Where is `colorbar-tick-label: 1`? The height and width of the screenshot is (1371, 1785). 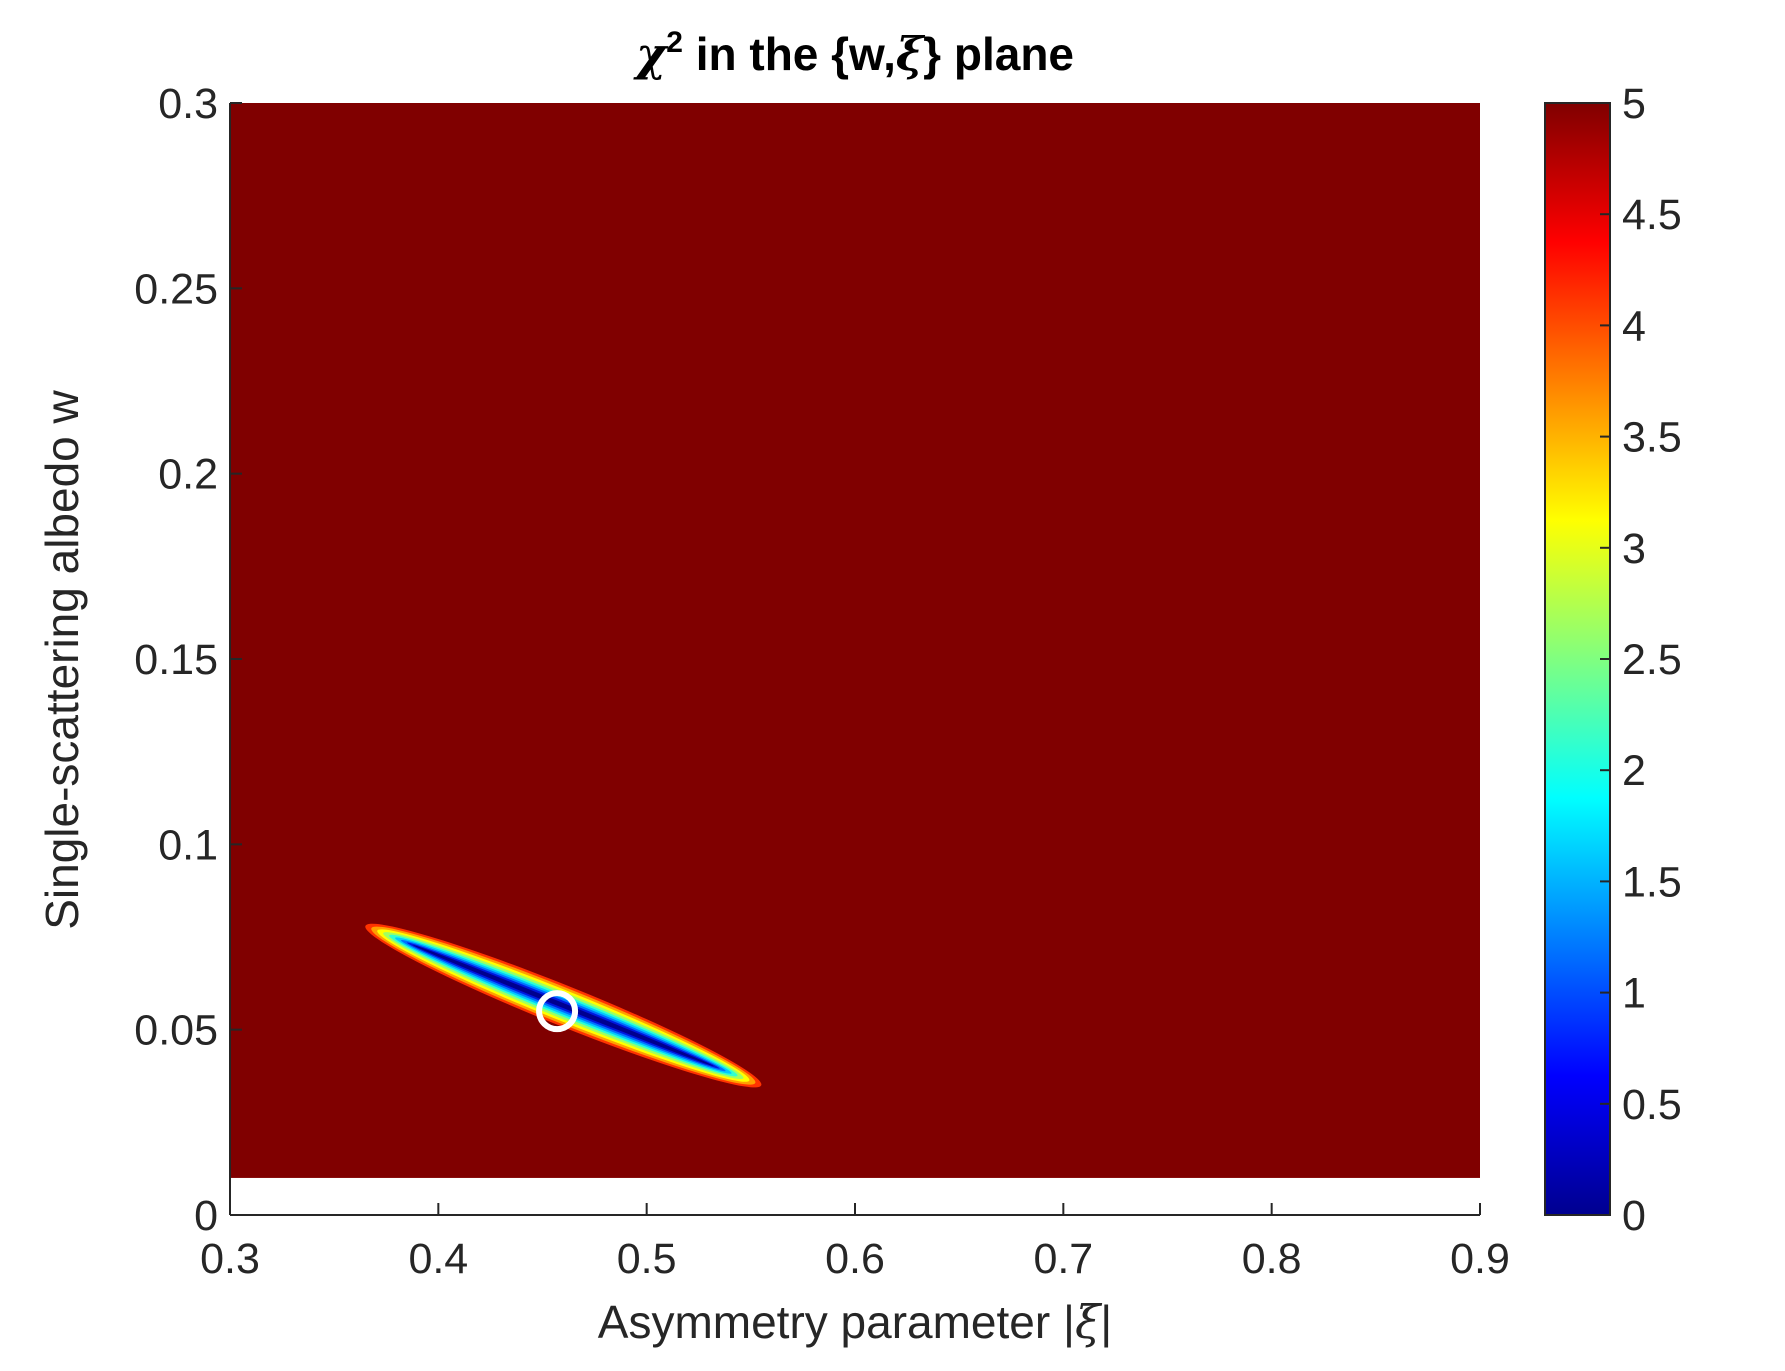 colorbar-tick-label: 1 is located at coordinates (1634, 994).